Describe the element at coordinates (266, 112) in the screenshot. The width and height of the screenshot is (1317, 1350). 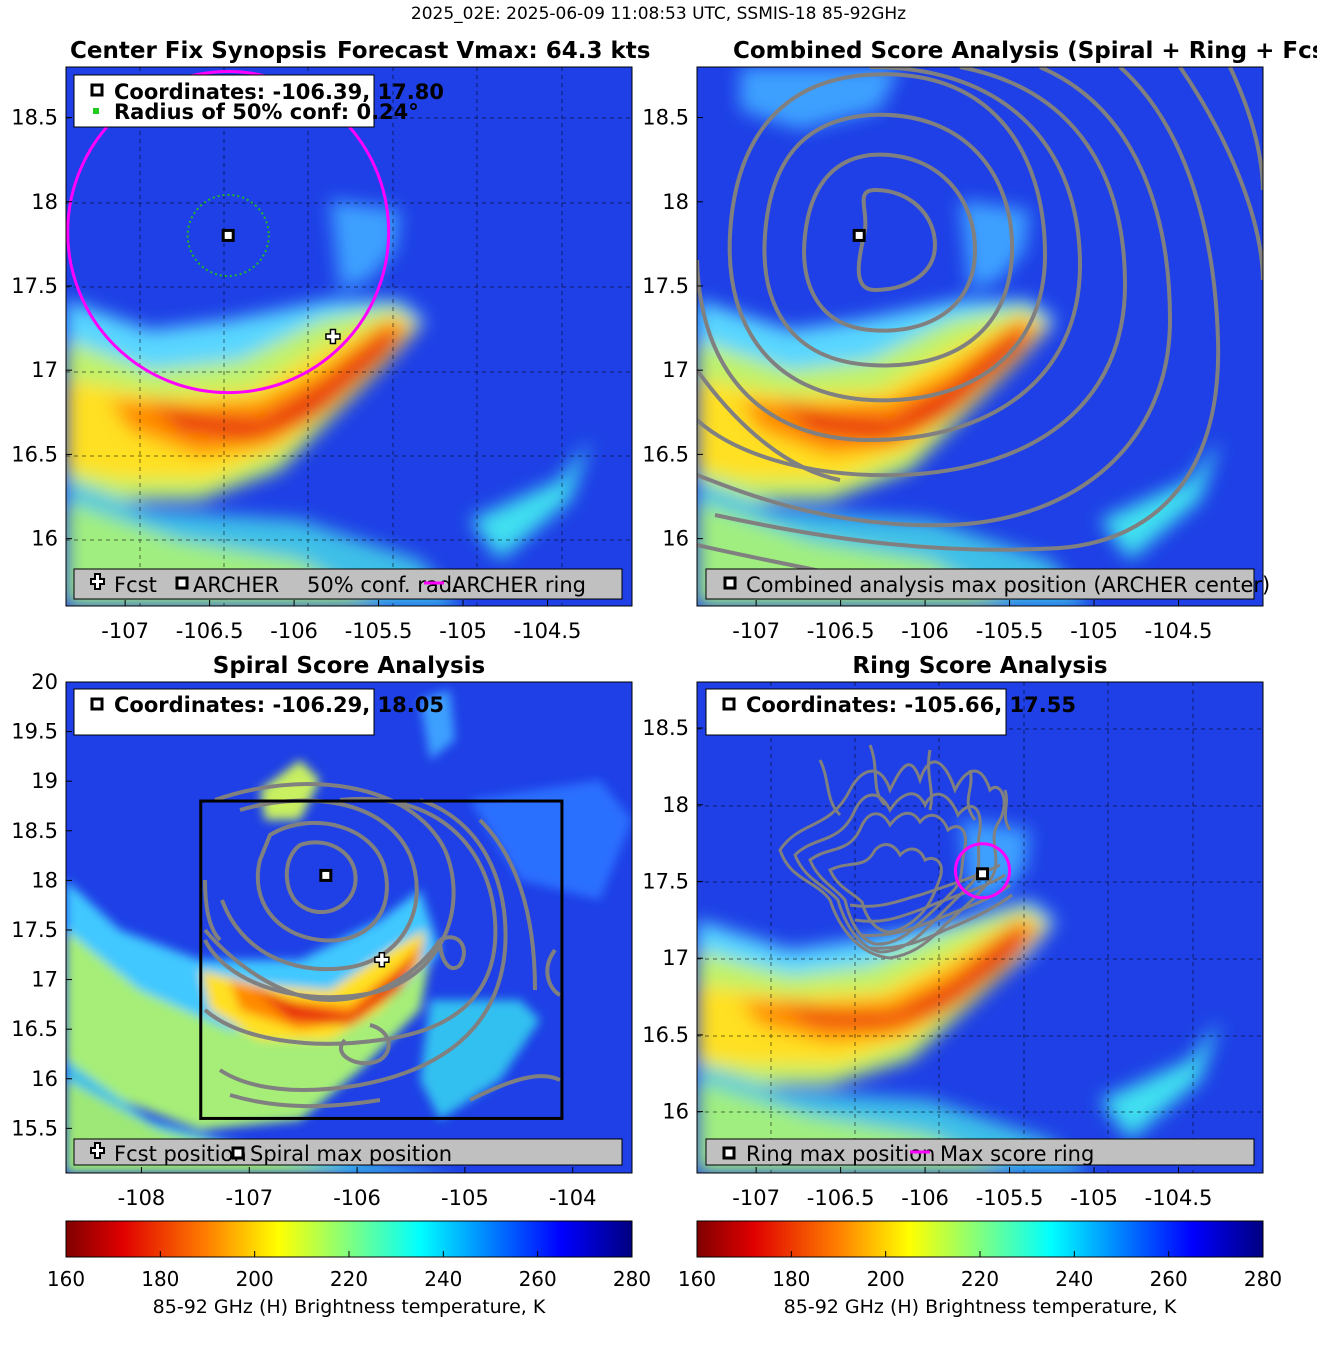
I see `radius-text: Radius of 50% conf: 0.24°` at that location.